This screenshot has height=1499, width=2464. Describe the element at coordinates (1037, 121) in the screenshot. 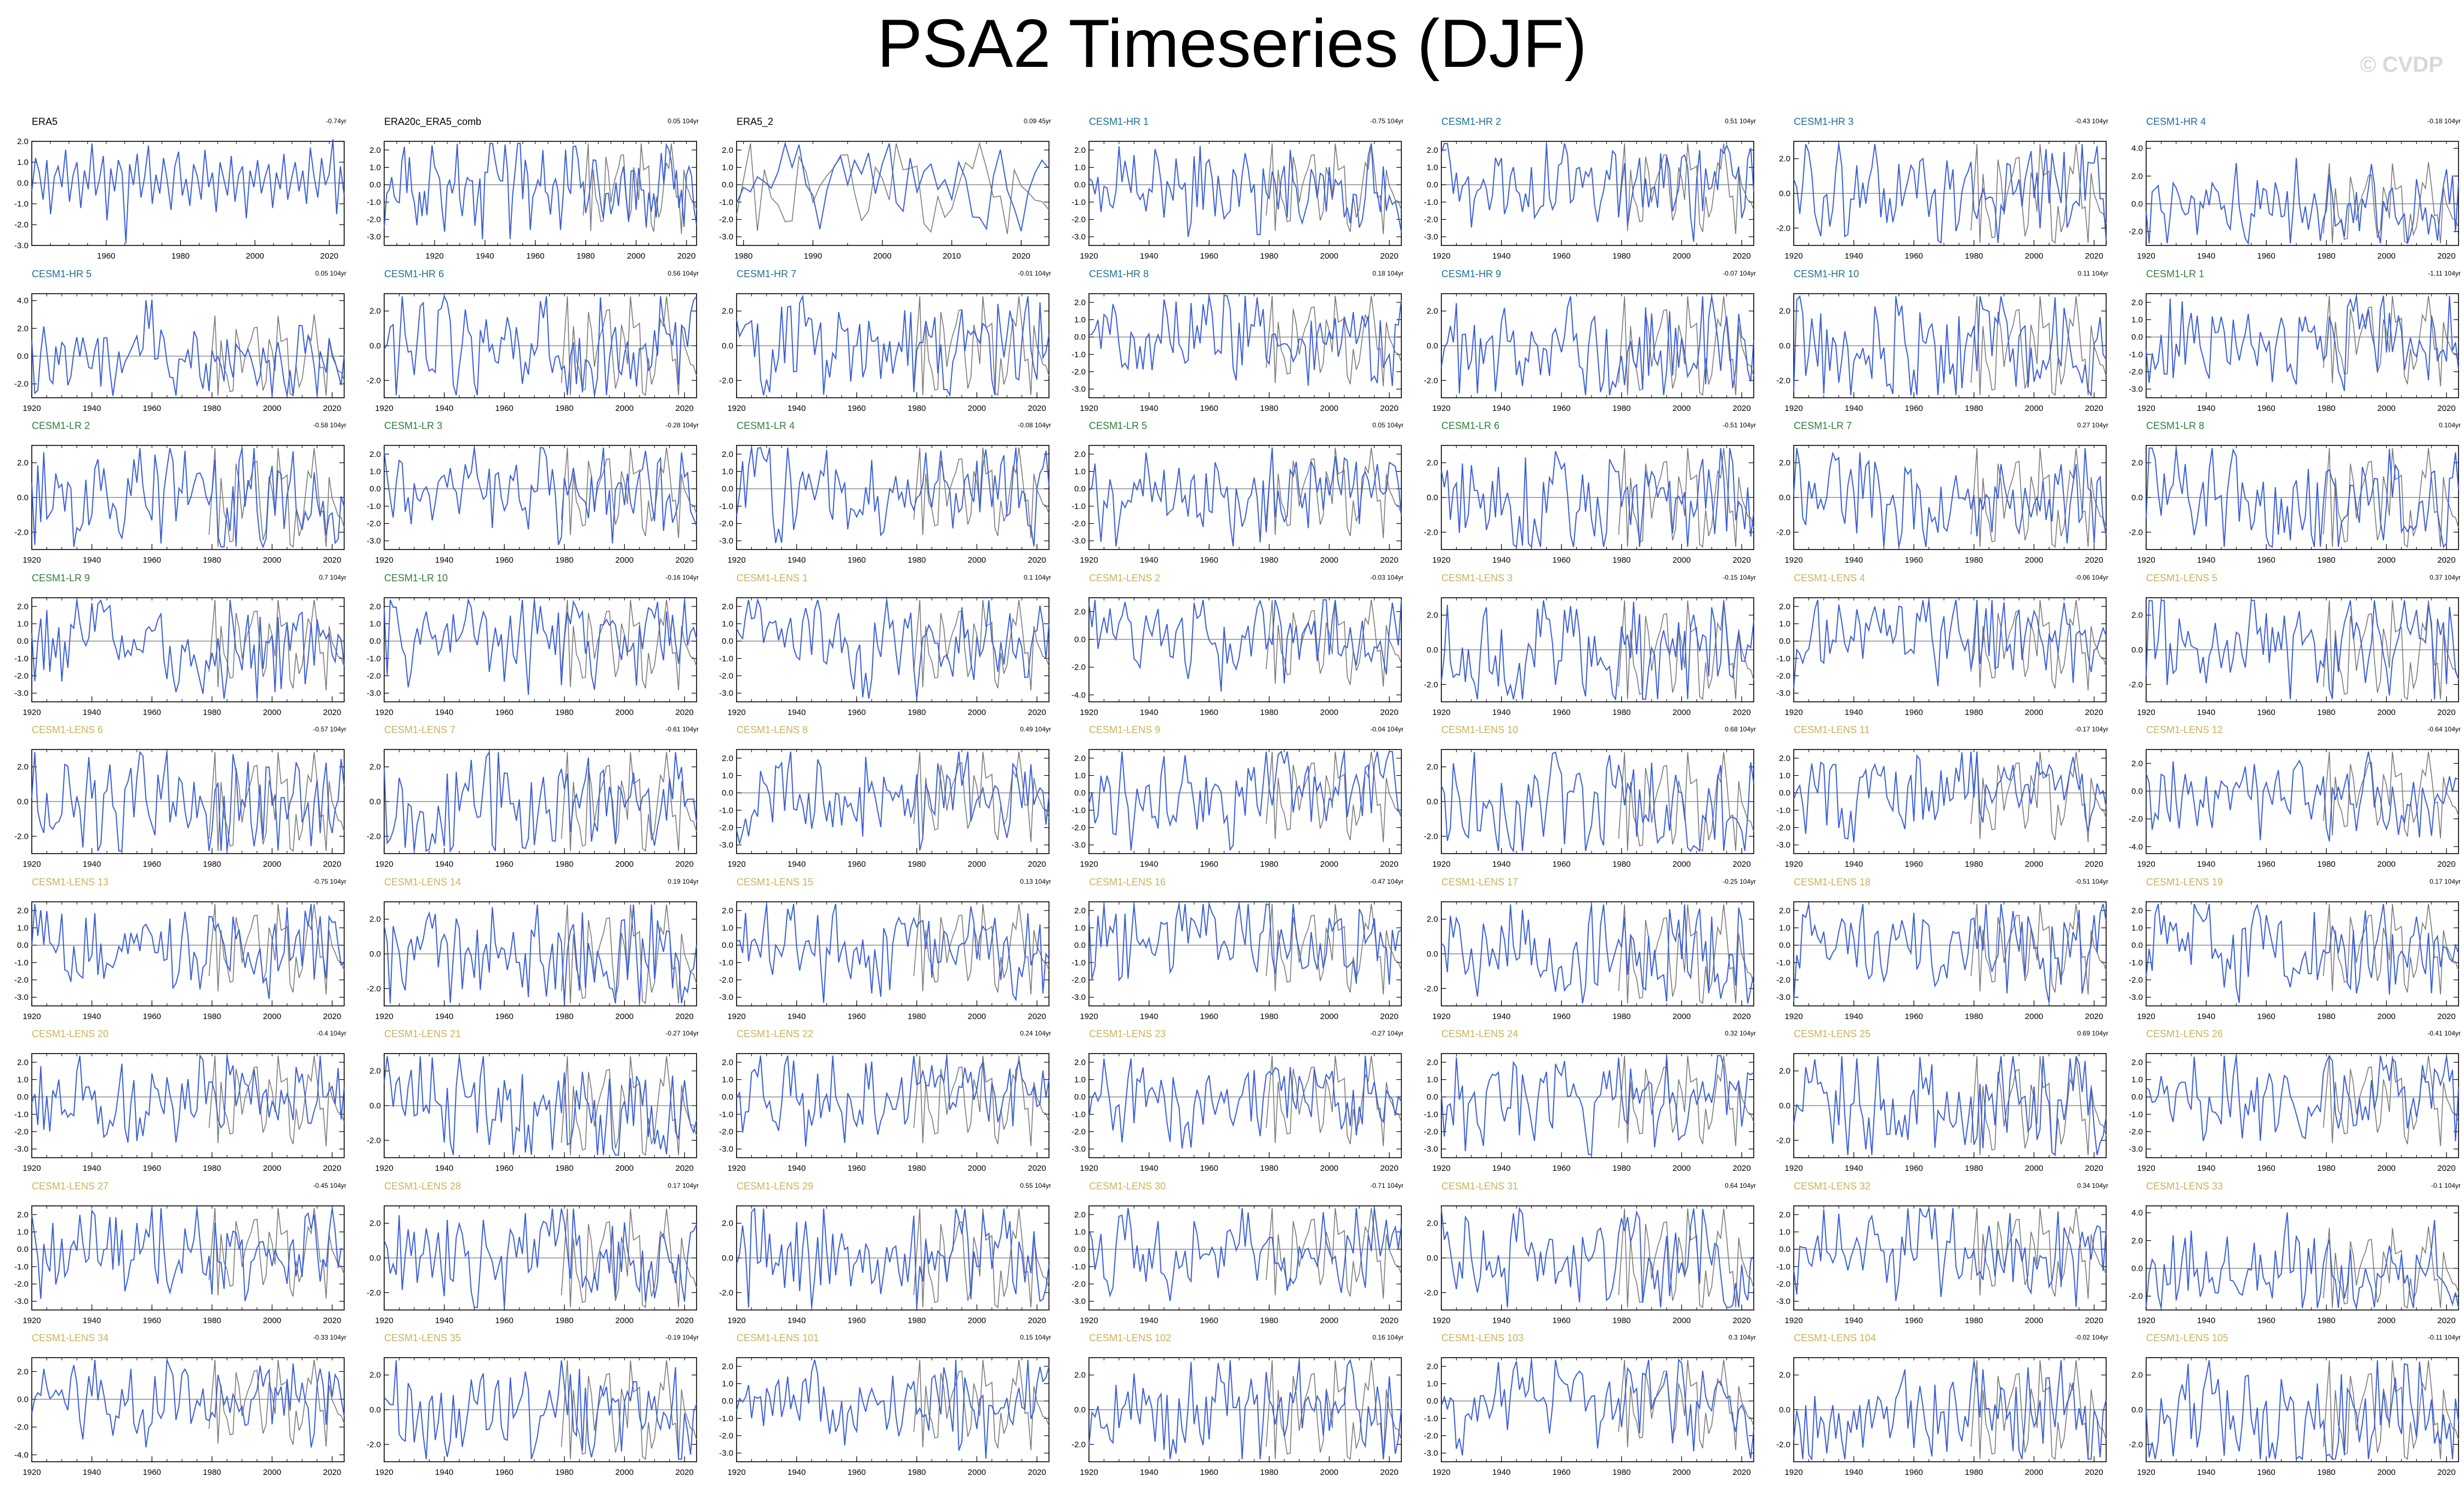

I see `panel-trend-label: 0.09 45yr` at that location.